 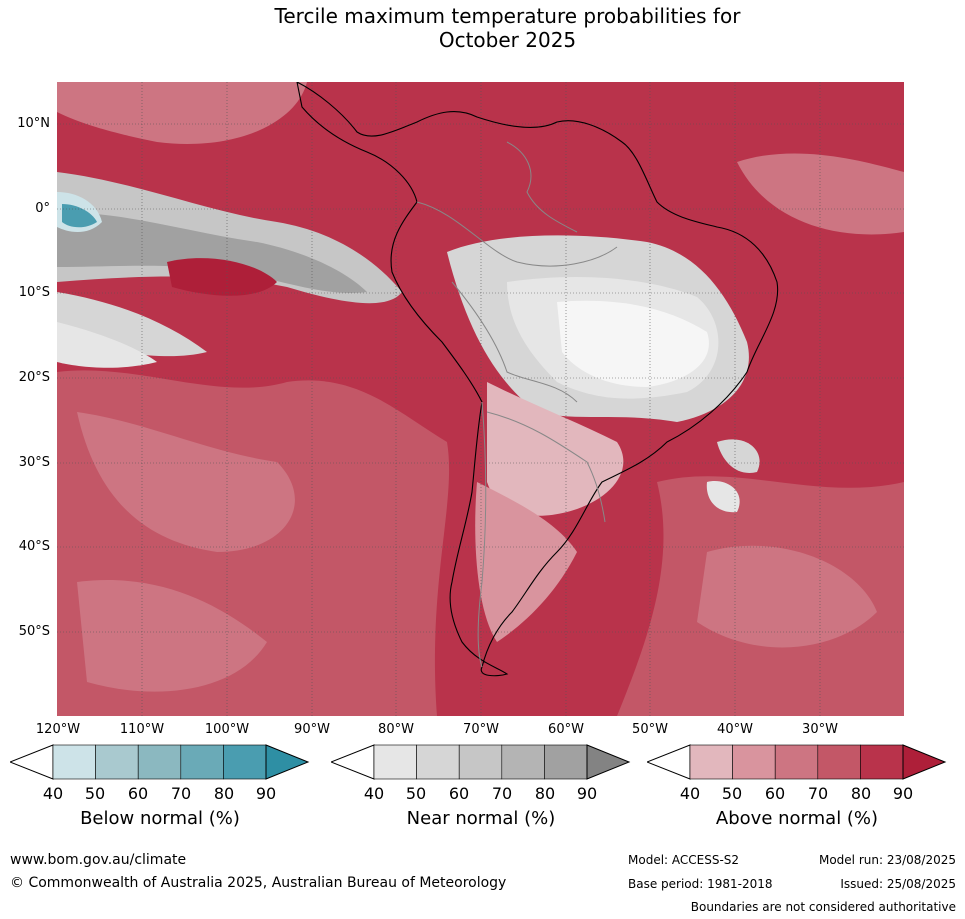 I want to click on model-name: Model: ACCESS-S2, so click(x=684, y=860).